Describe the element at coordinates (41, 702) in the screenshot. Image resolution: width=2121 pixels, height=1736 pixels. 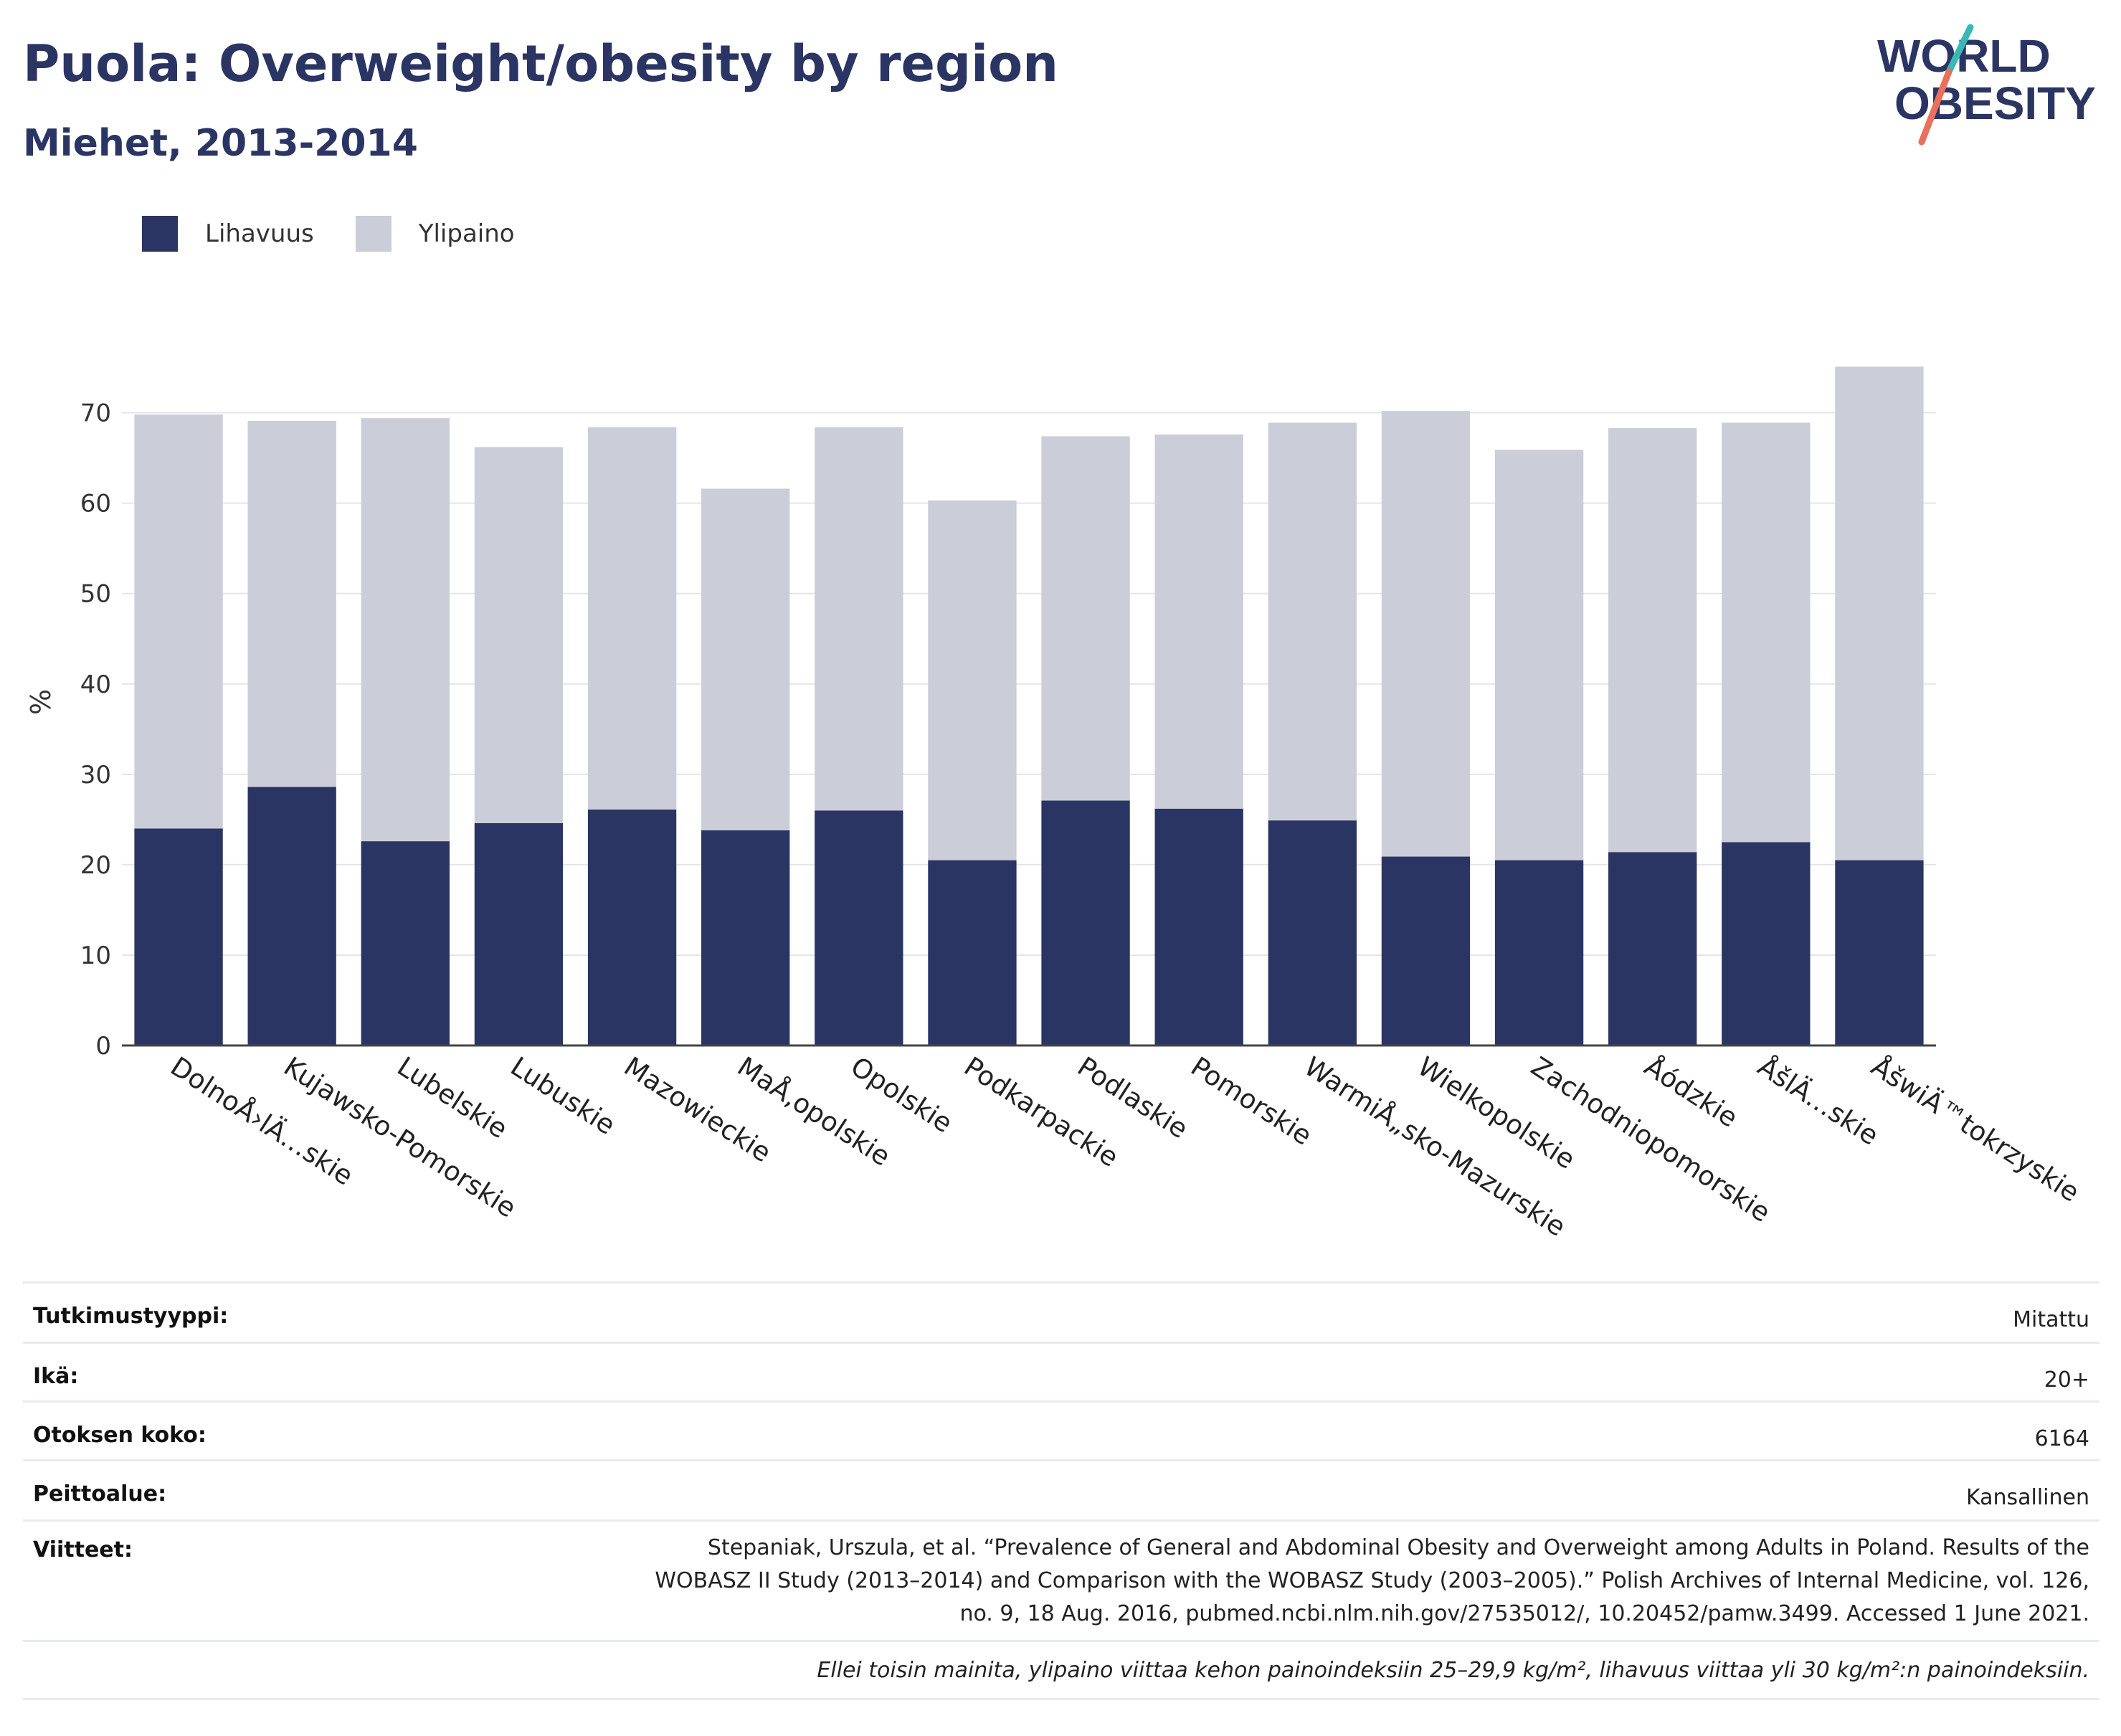
I see `y-axis-label: %` at that location.